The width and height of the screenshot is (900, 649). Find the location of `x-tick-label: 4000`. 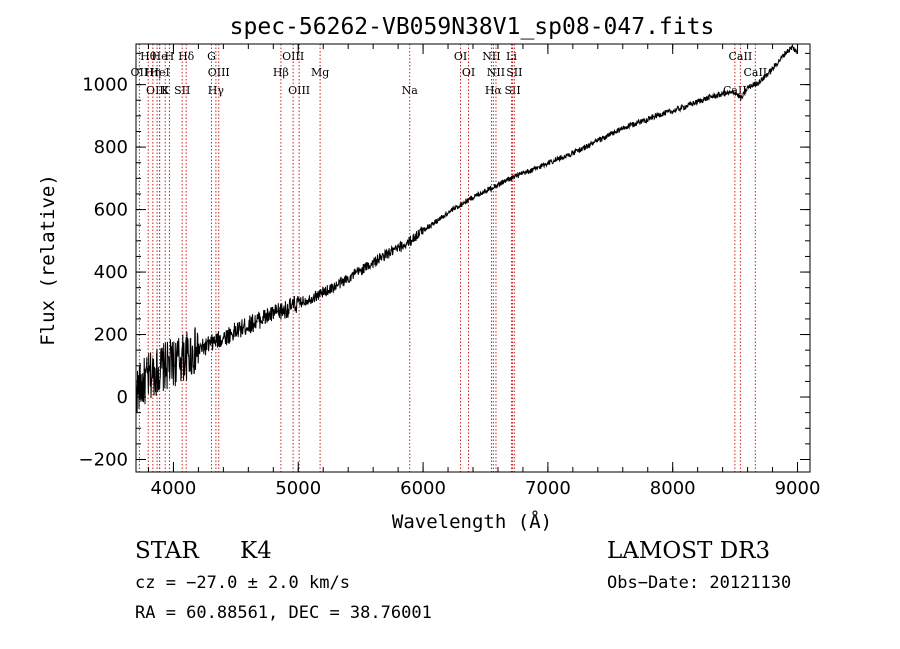

x-tick-label: 4000 is located at coordinates (174, 488).